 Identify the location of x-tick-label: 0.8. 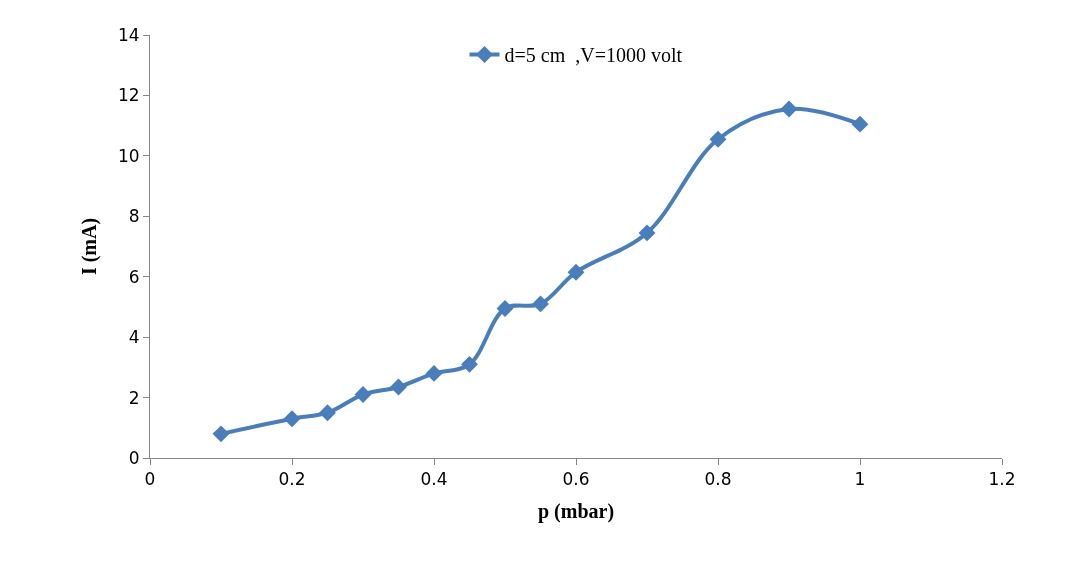
(718, 479).